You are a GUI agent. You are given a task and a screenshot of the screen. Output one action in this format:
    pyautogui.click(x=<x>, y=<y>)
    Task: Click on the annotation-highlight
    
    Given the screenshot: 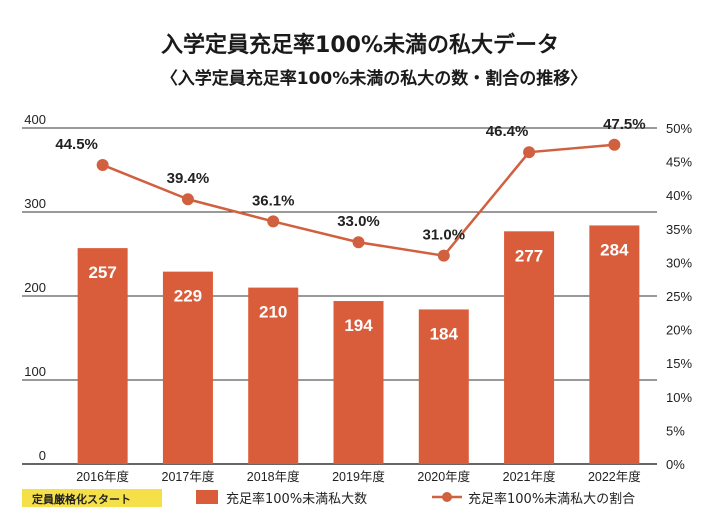 What is the action you would take?
    pyautogui.click(x=92, y=498)
    